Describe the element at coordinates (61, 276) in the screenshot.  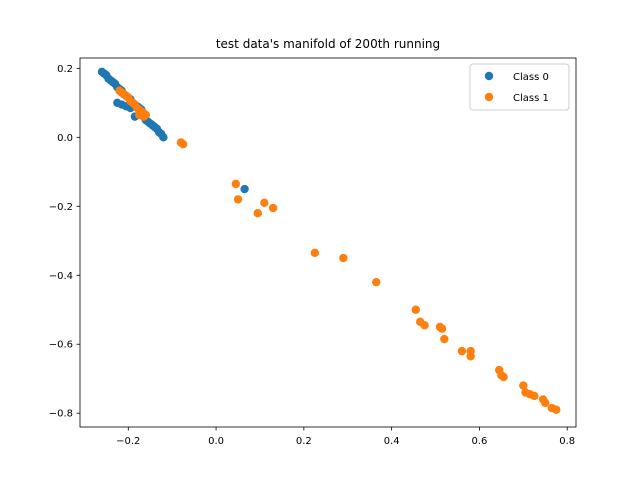
I see `y-tick-label: −0.4` at that location.